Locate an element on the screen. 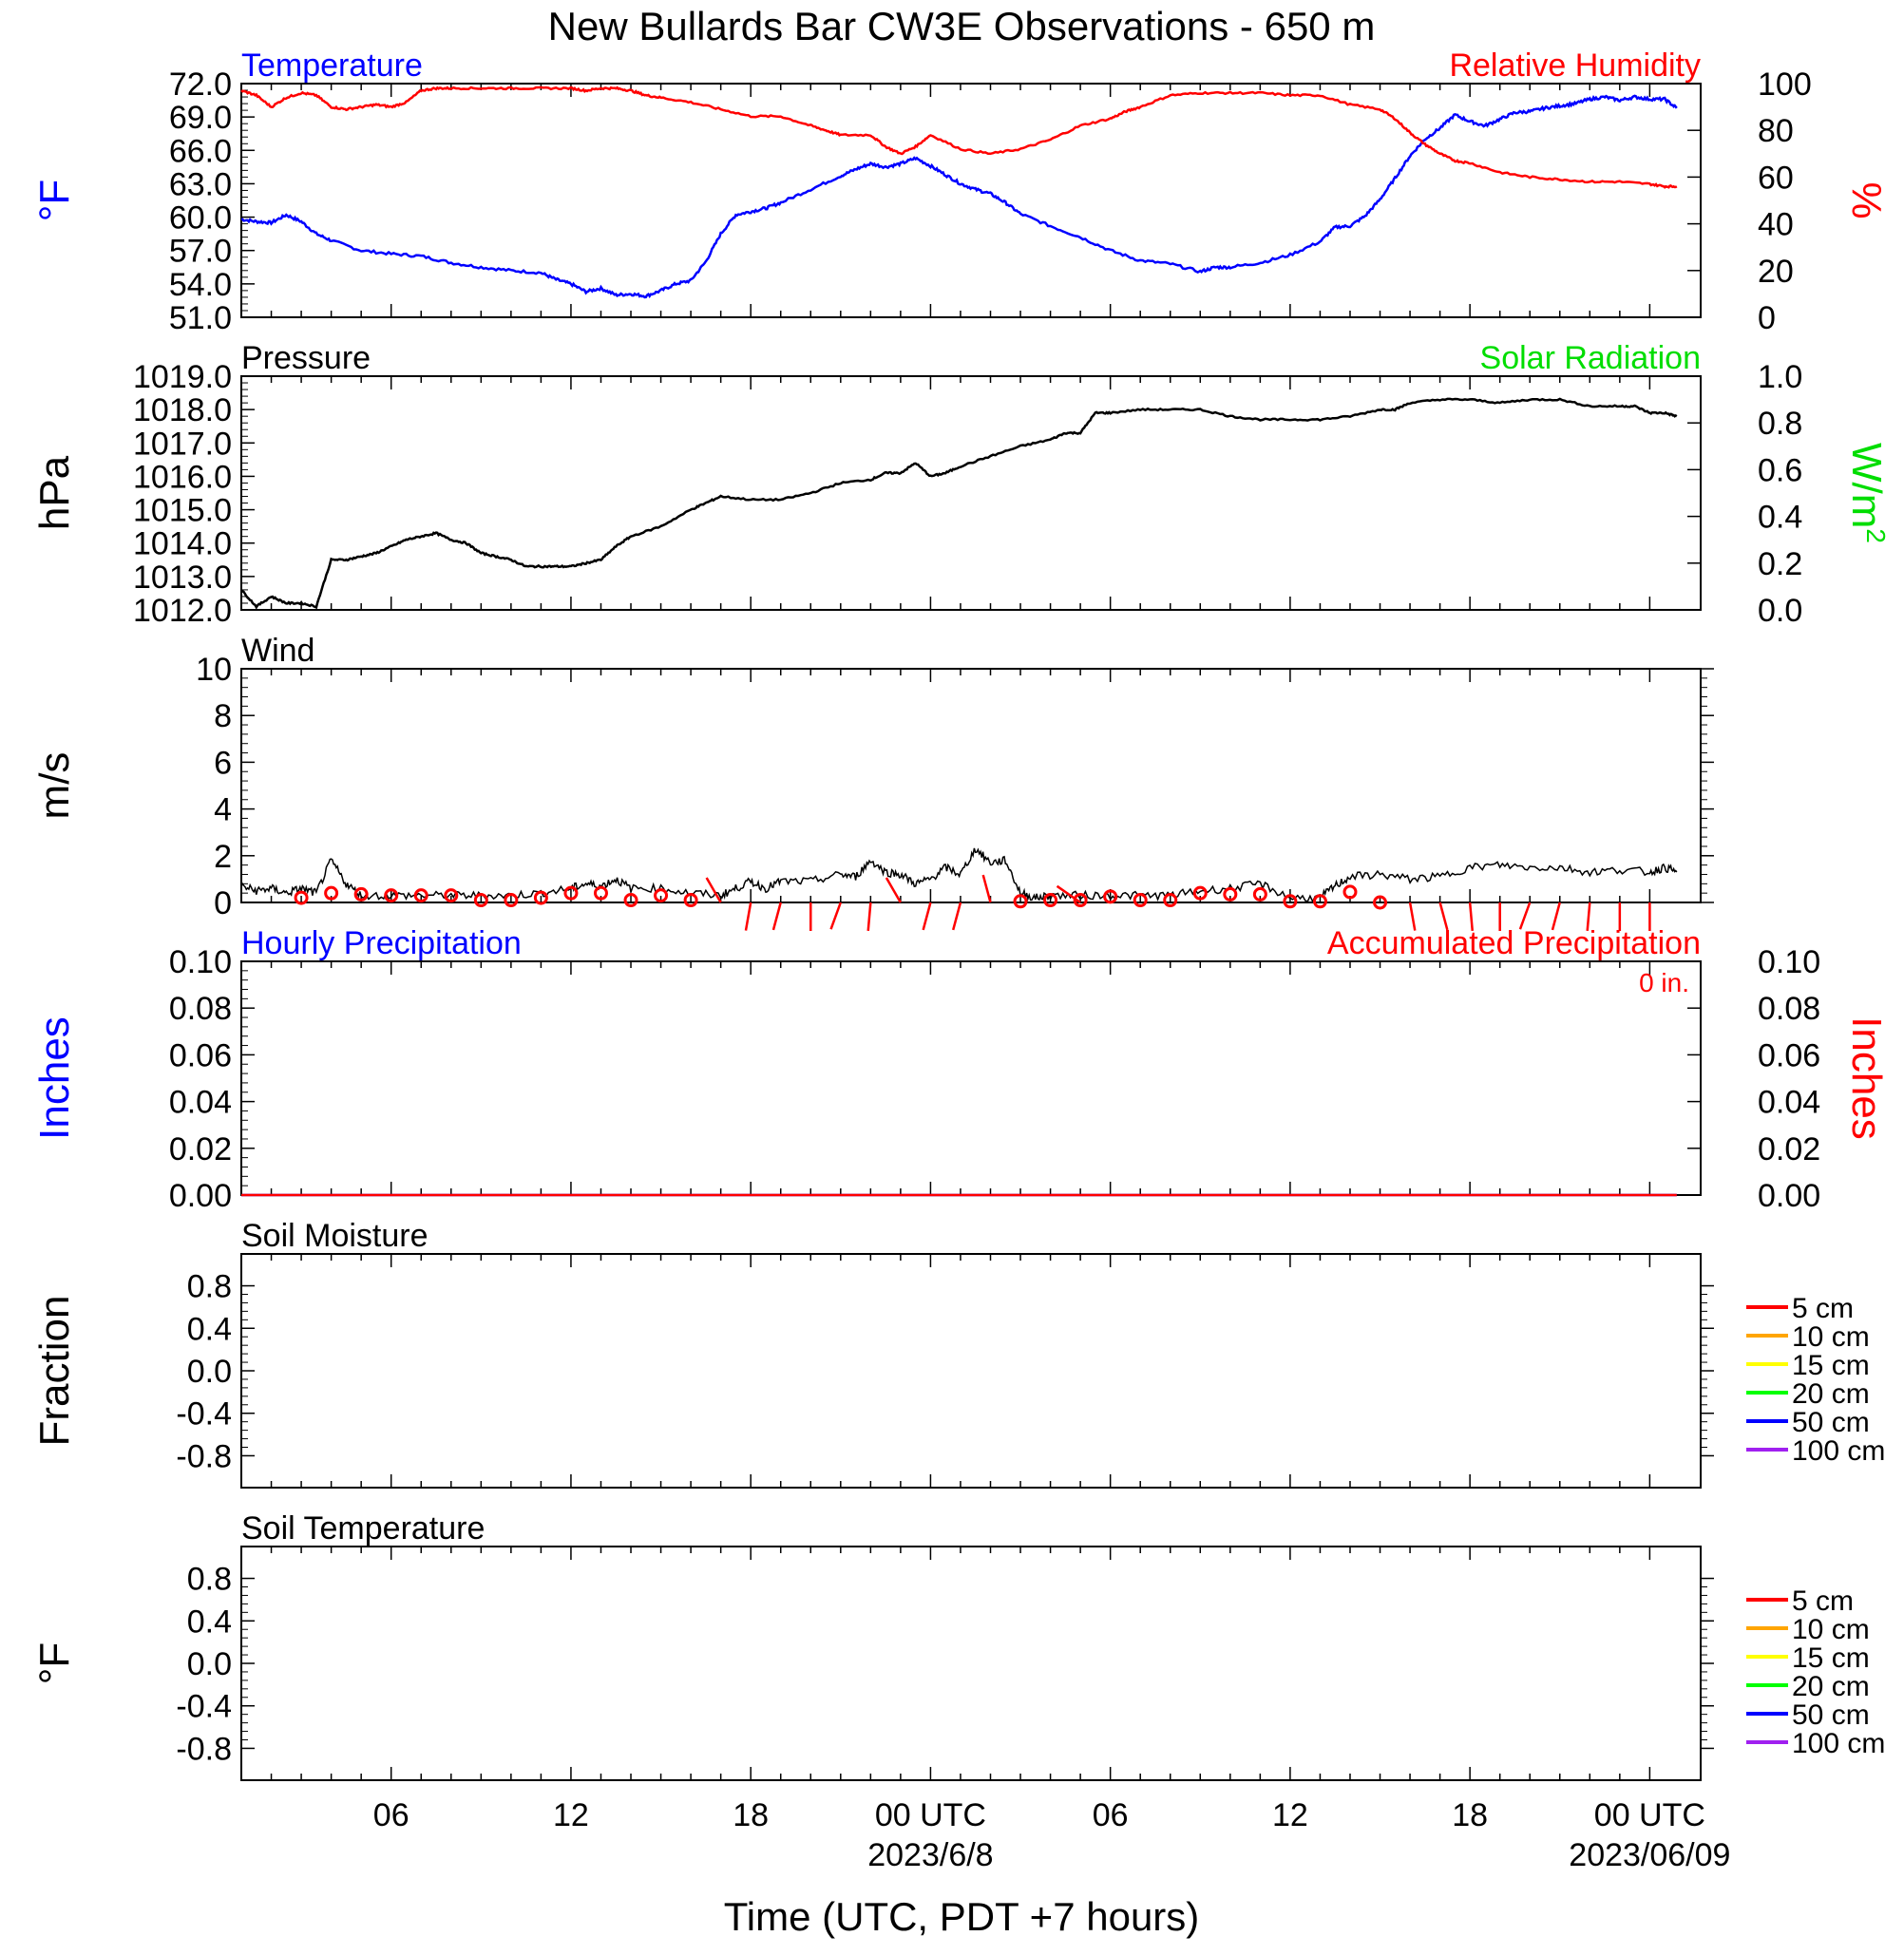 Image resolution: width=1904 pixels, height=1955 pixels. panel-wind: 10 8 6 4 2 0 Wind m/s is located at coordinates (873, 782).